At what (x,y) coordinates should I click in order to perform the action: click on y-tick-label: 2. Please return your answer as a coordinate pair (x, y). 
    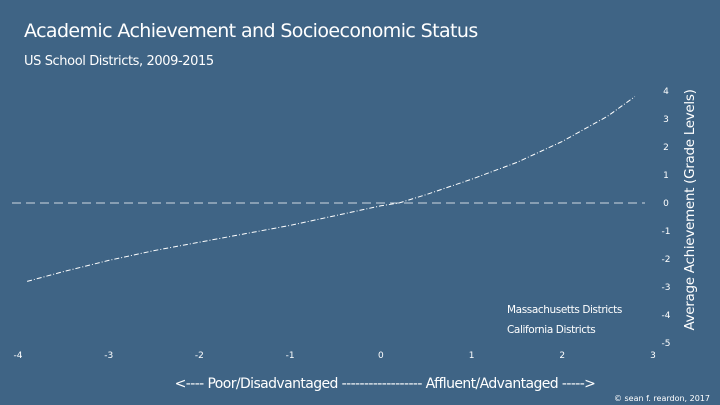
    Looking at the image, I should click on (666, 148).